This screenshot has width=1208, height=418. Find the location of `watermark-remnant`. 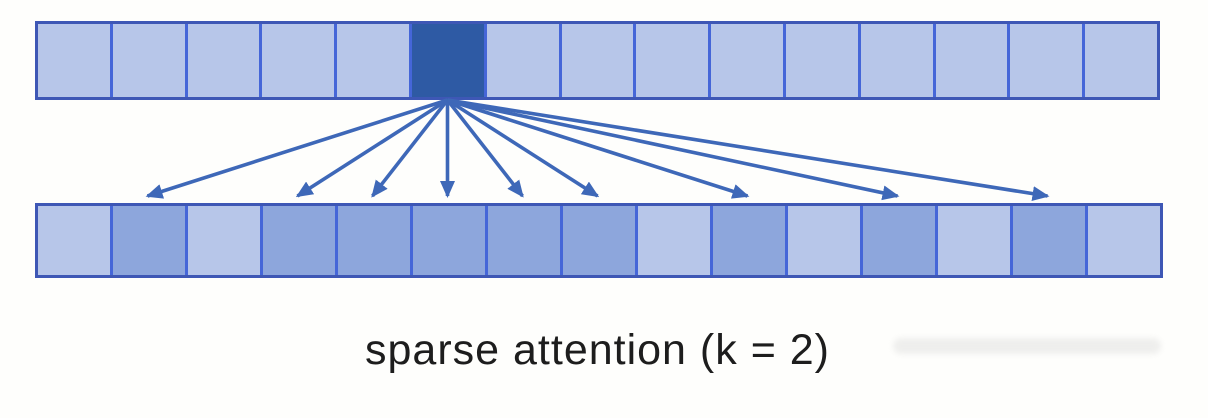

watermark-remnant is located at coordinates (1027, 346).